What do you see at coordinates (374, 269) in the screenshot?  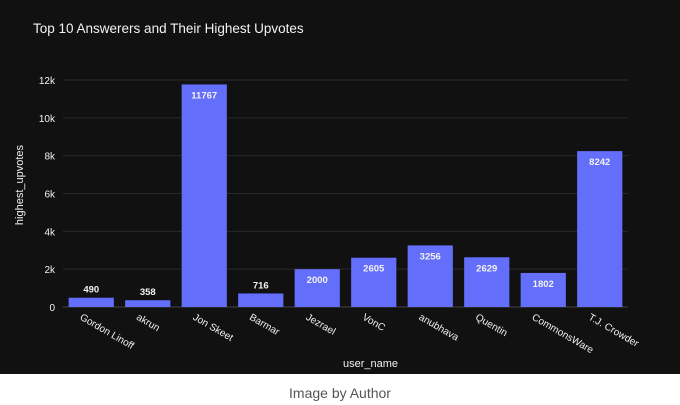 I see `data-label: 2605` at bounding box center [374, 269].